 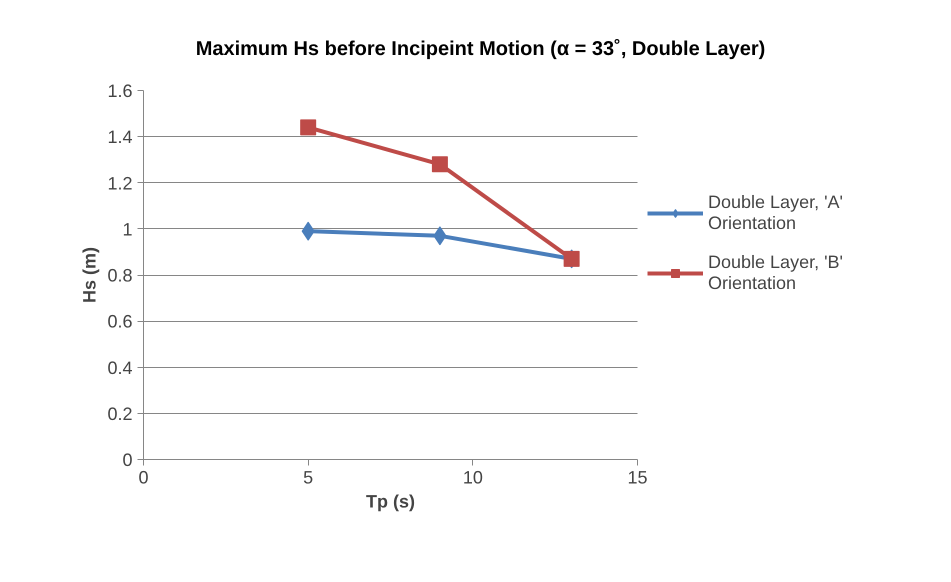 I want to click on x-tick-label: 15, so click(x=637, y=478).